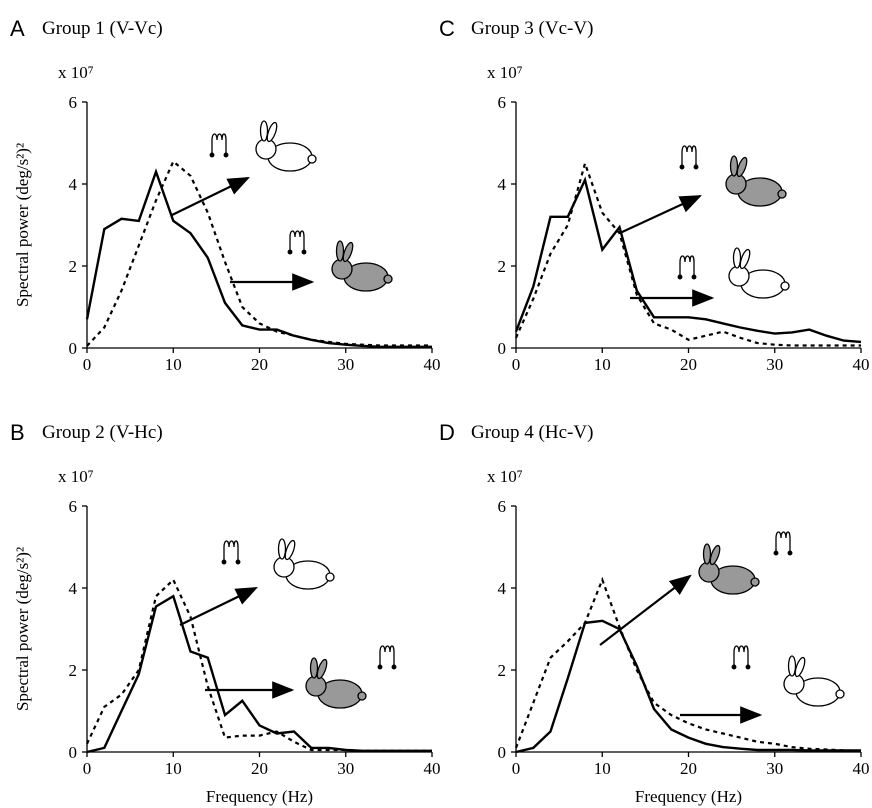 This screenshot has width=872, height=808. What do you see at coordinates (532, 432) in the screenshot?
I see `panel-title: Group 4 (Hc-V)` at bounding box center [532, 432].